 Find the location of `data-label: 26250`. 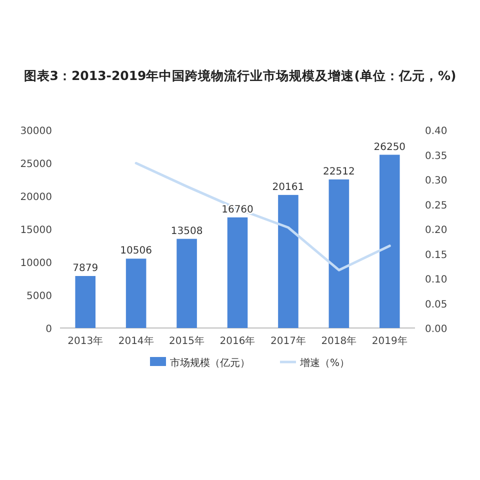

data-label: 26250 is located at coordinates (390, 147).